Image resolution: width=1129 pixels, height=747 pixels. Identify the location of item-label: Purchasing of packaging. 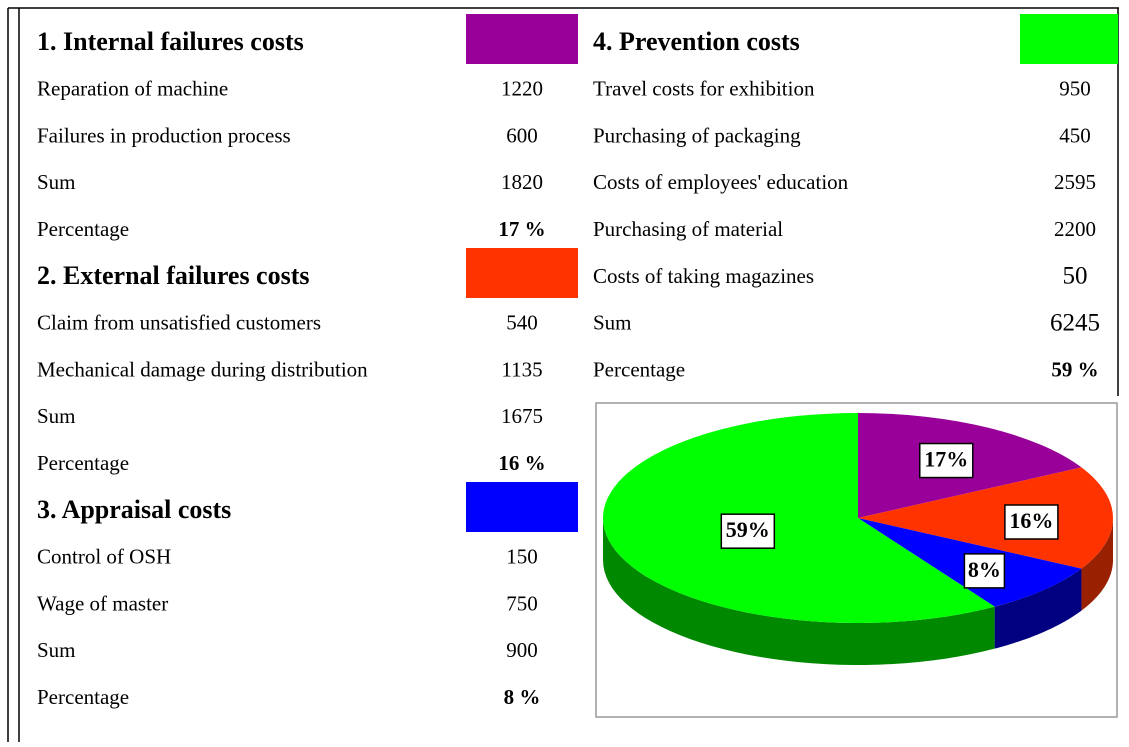
(697, 135).